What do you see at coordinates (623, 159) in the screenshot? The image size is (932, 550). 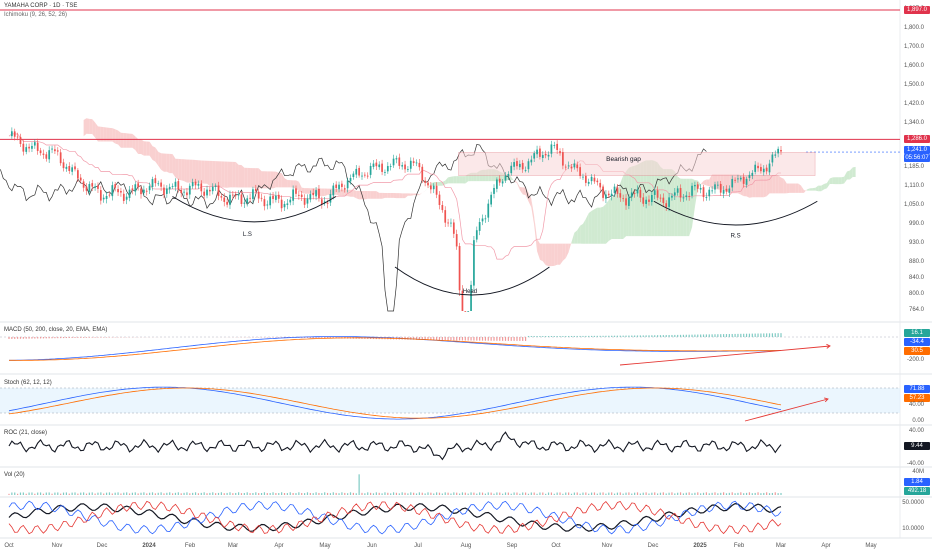 I see `bearish-gap-label: Bearish gap` at bounding box center [623, 159].